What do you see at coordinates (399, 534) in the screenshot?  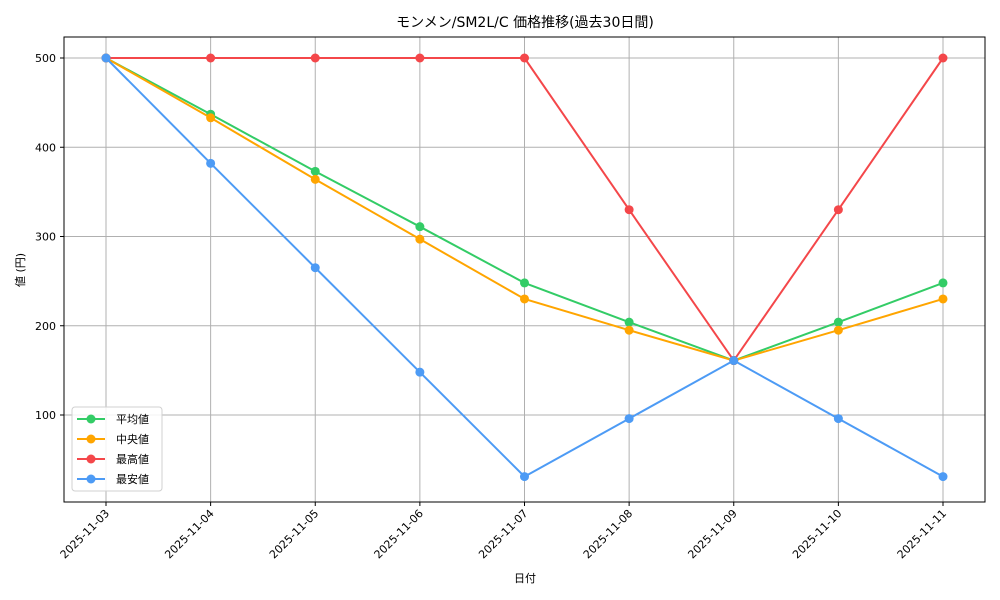 I see `x-tick-label: 2025-11-06` at bounding box center [399, 534].